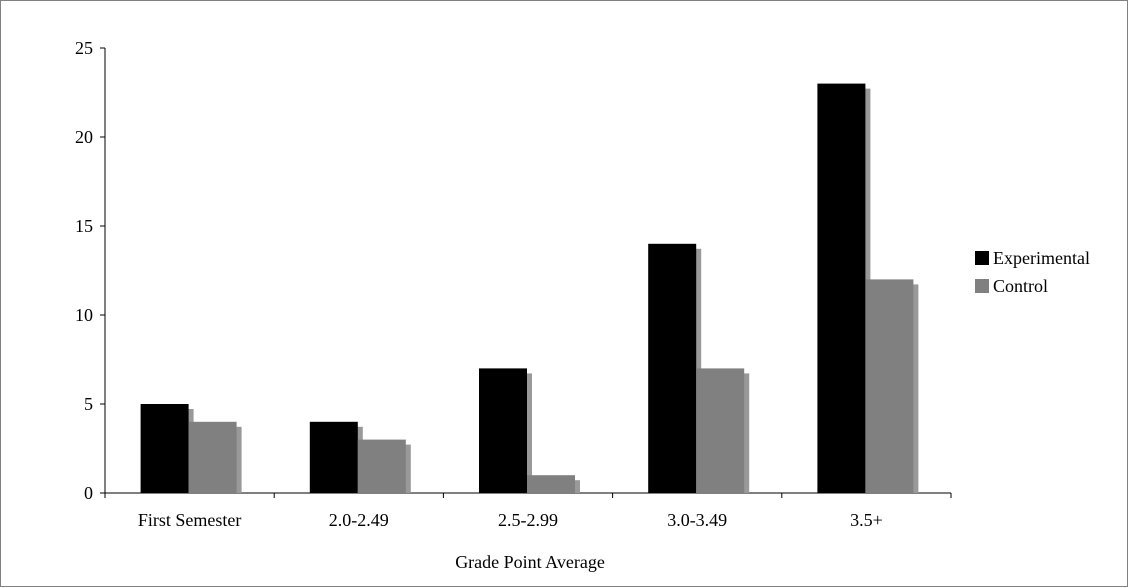 Image resolution: width=1128 pixels, height=588 pixels. What do you see at coordinates (982, 286) in the screenshot?
I see `legend-swatch-control` at bounding box center [982, 286].